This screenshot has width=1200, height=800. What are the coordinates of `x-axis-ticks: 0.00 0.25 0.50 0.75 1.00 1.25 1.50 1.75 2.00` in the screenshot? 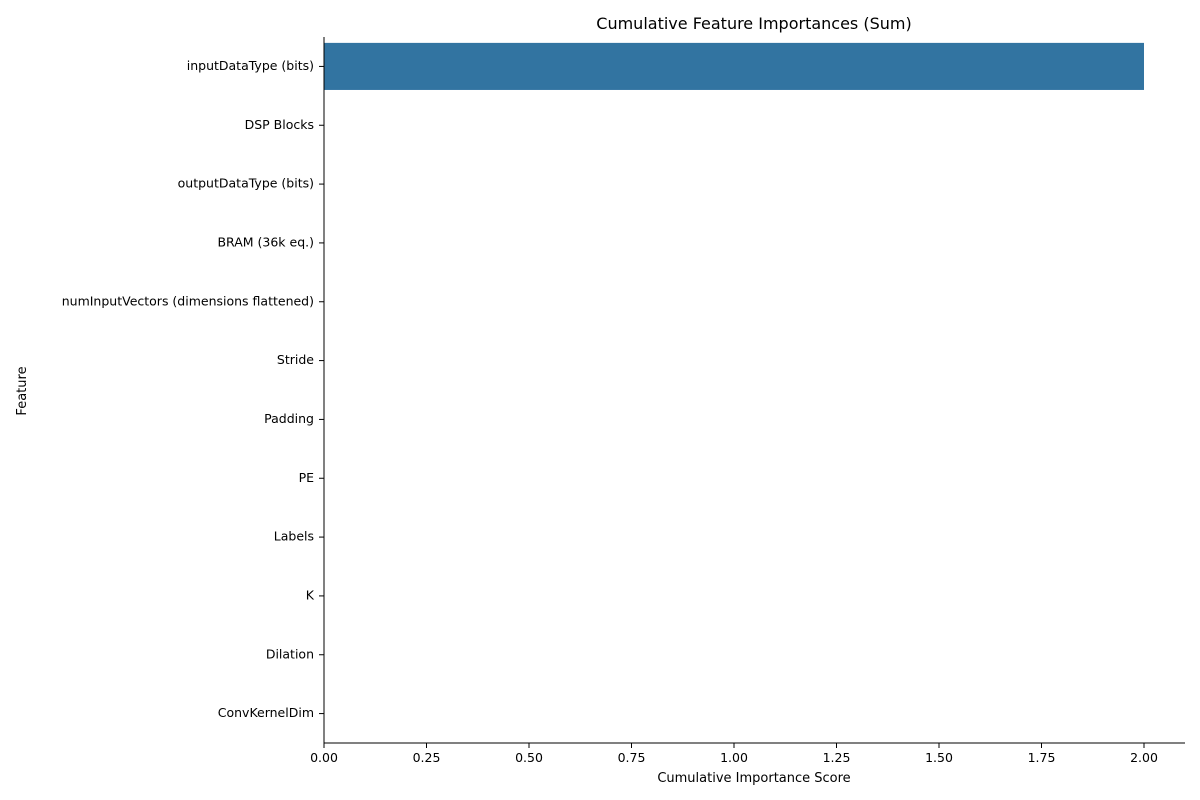 It's located at (734, 754).